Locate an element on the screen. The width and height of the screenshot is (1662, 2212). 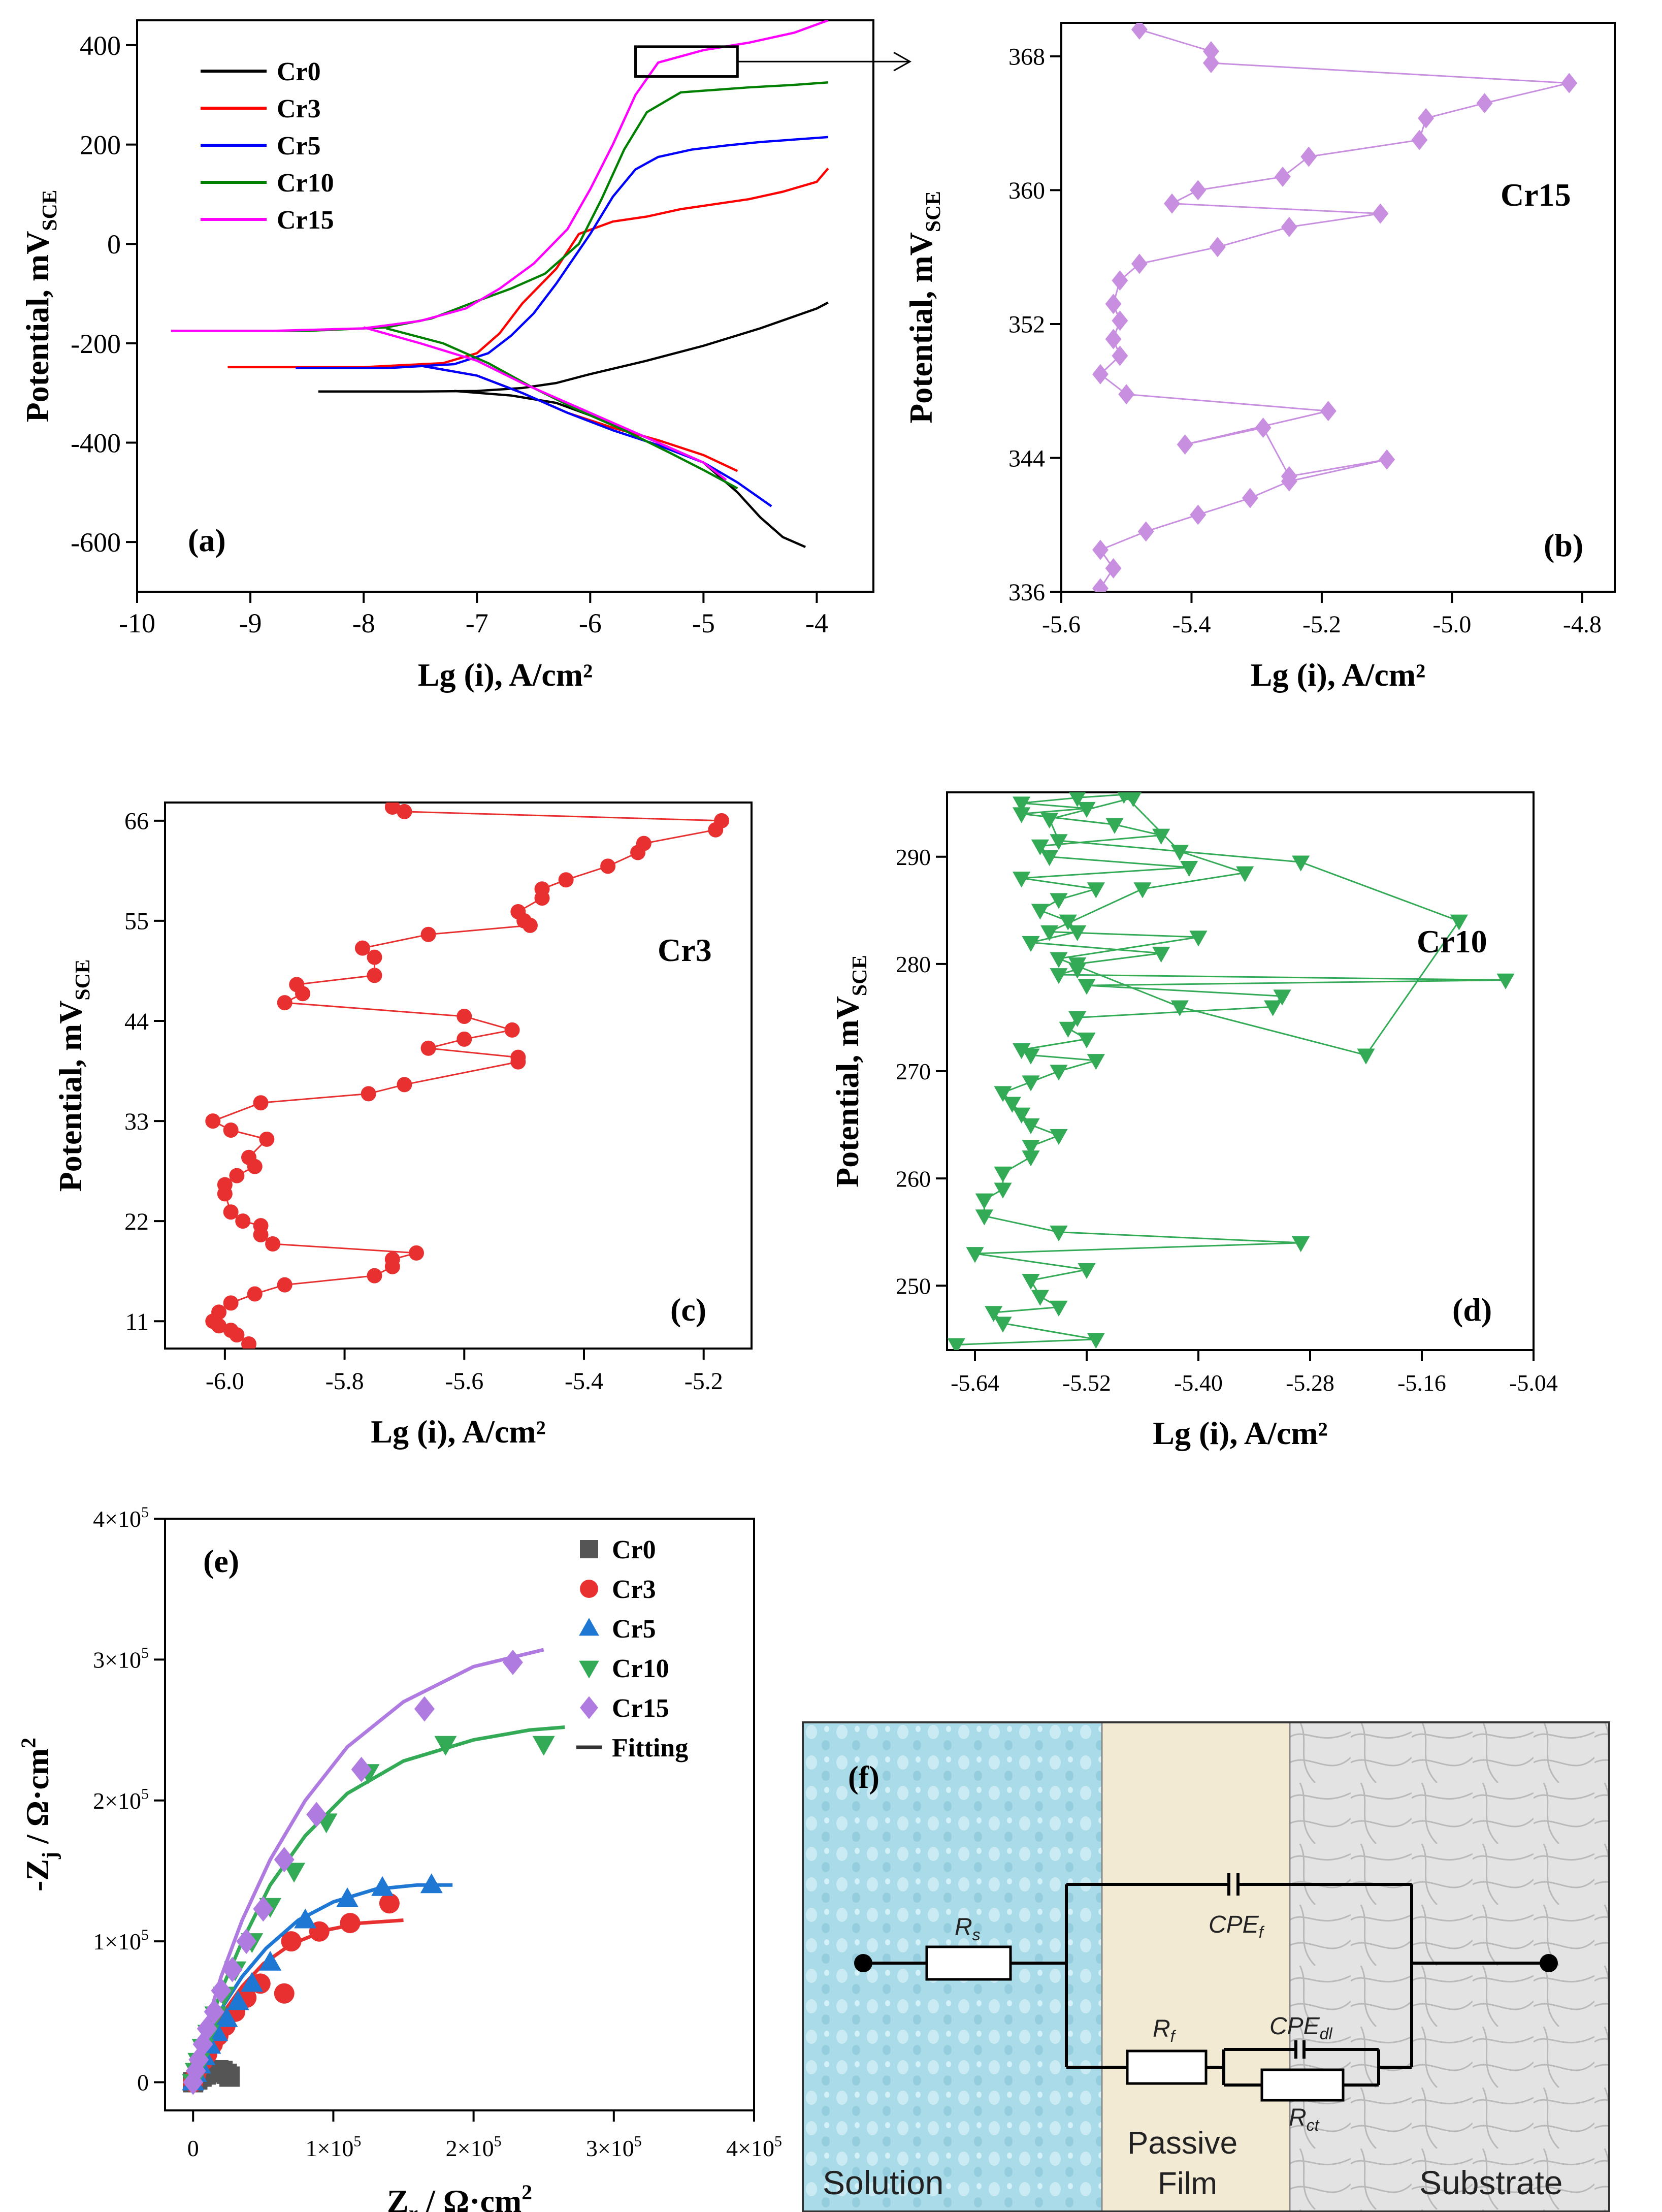
resistor-rs is located at coordinates (968, 1963).